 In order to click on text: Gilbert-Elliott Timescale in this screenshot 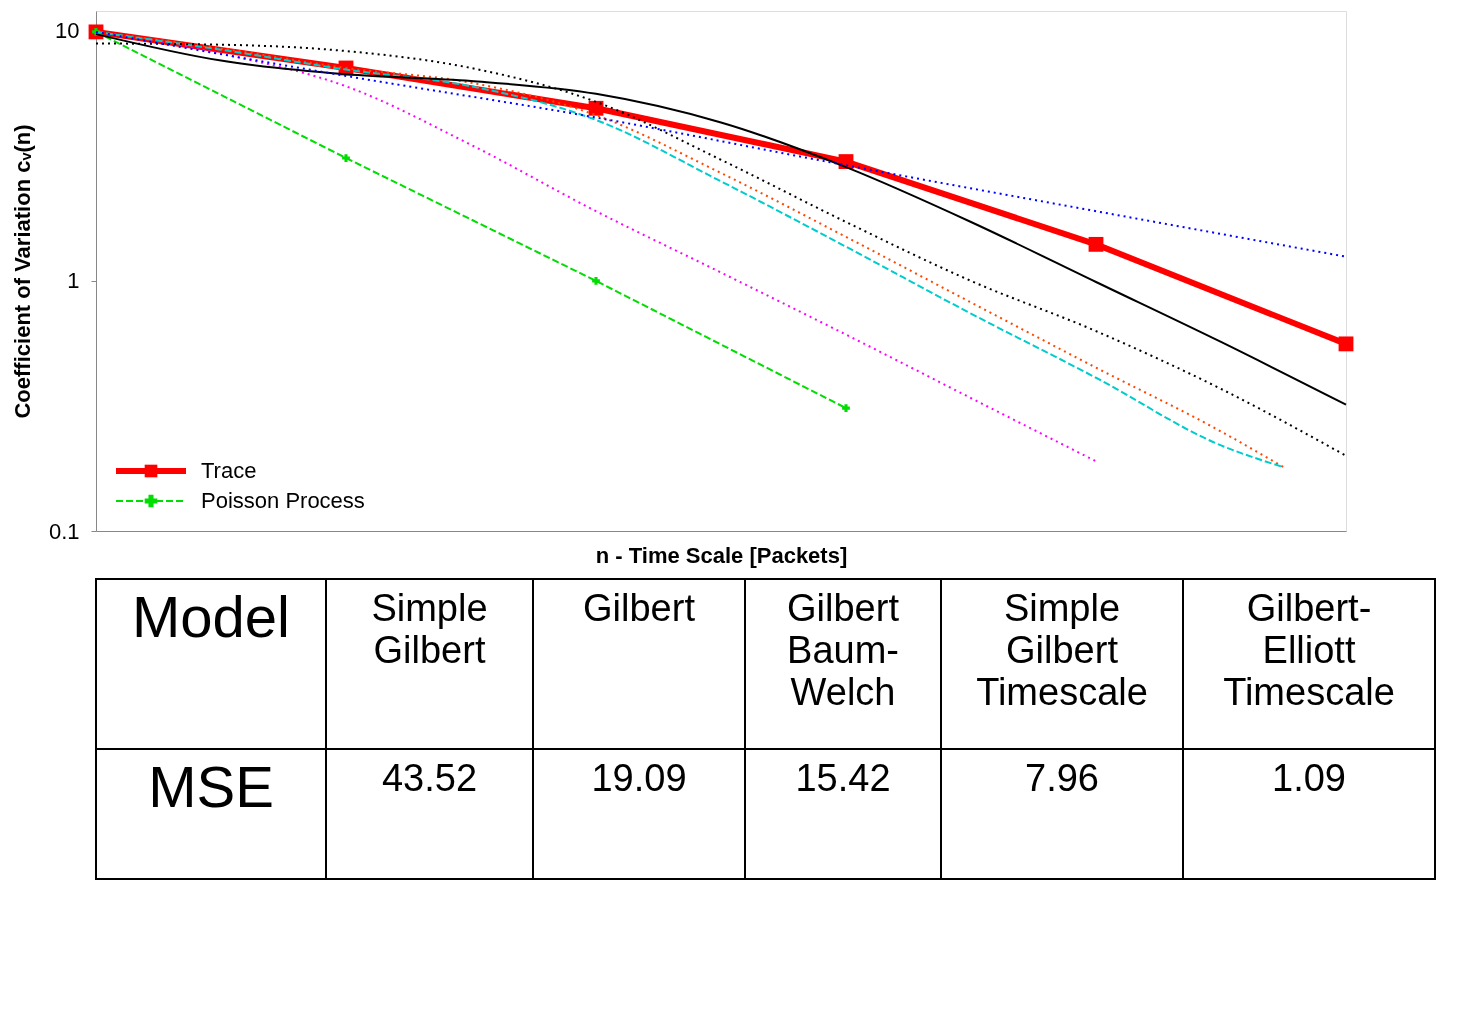, I will do `click(1309, 650)`.